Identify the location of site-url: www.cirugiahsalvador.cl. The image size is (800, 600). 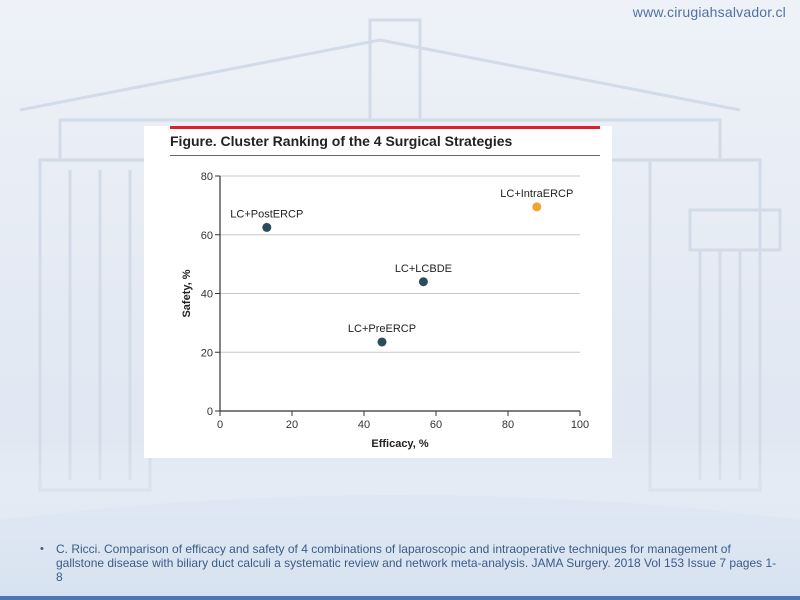
(709, 12).